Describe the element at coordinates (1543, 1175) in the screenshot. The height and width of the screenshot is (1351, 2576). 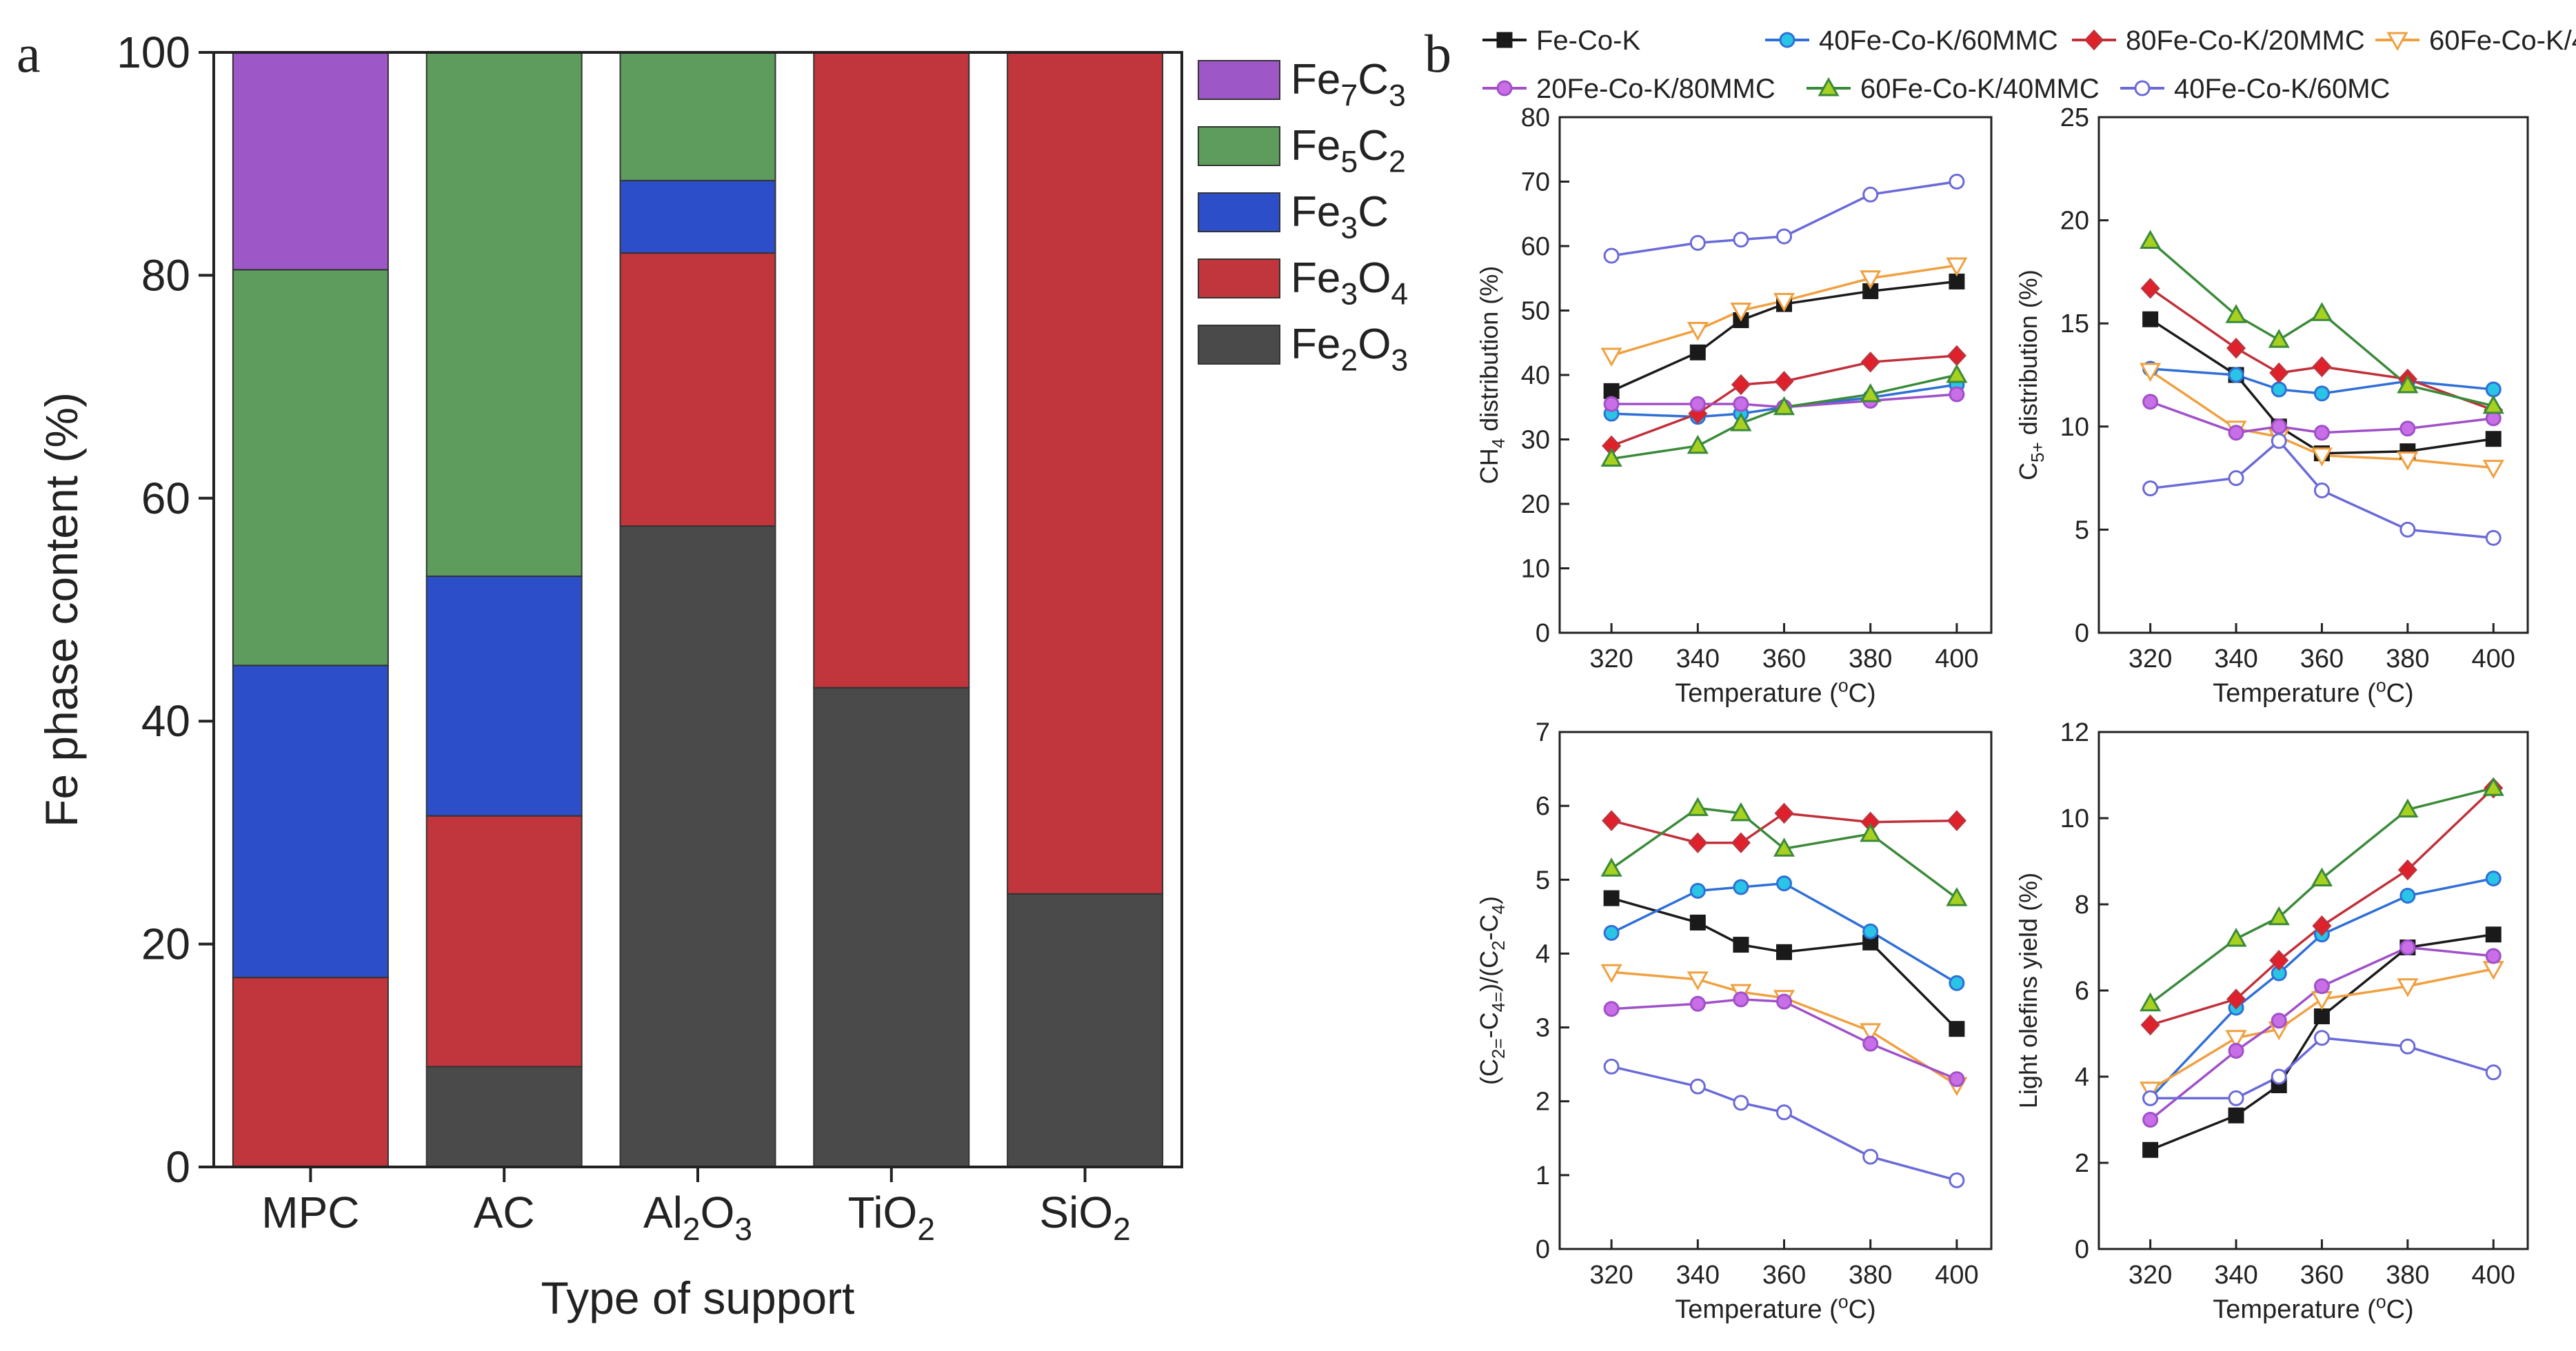
I see `y-tick-label-1: 1` at that location.